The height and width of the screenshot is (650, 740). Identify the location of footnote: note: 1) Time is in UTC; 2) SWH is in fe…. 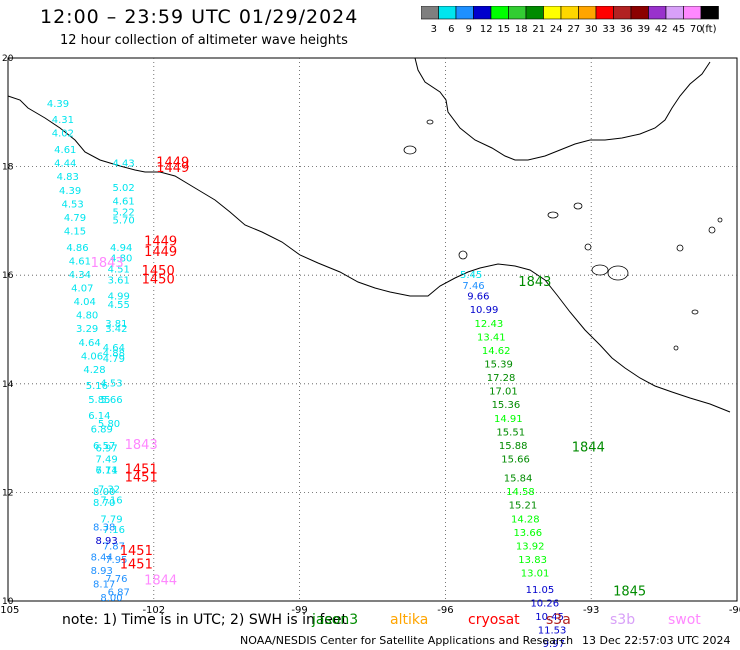
(205, 620).